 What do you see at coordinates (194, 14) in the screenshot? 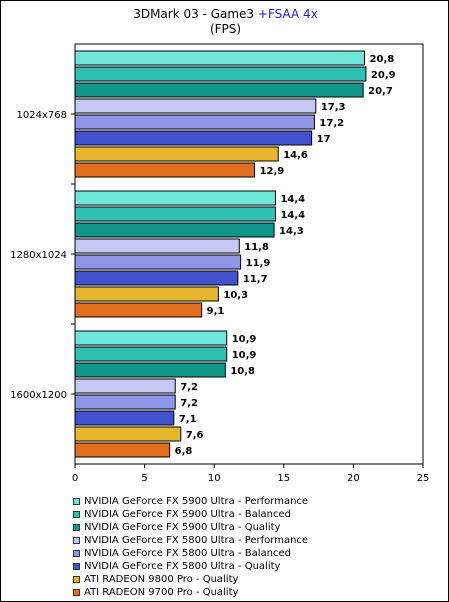
I see `chart-title: 3DMark 03 - Game3` at bounding box center [194, 14].